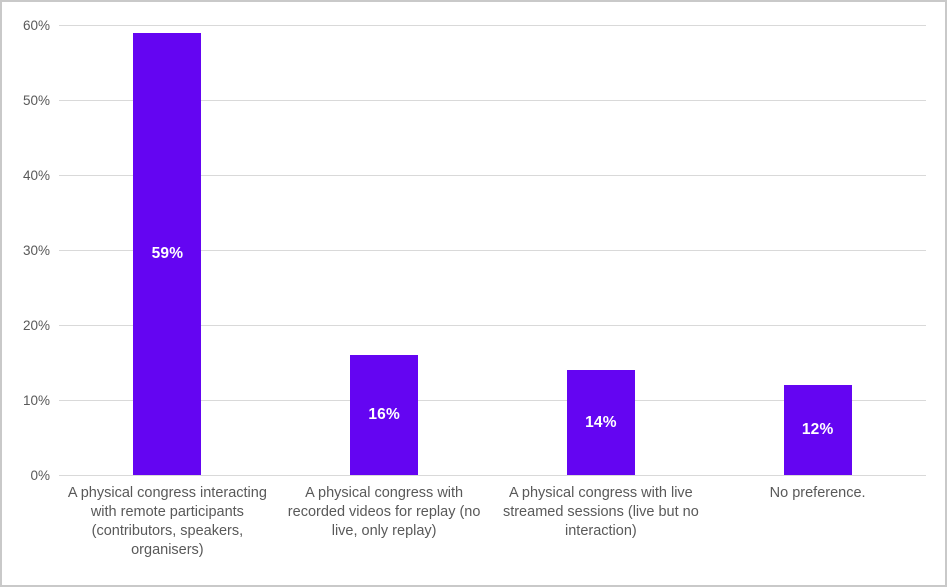 The image size is (947, 587). Describe the element at coordinates (40, 475) in the screenshot. I see `y-axis-tick-label: 0%` at that location.